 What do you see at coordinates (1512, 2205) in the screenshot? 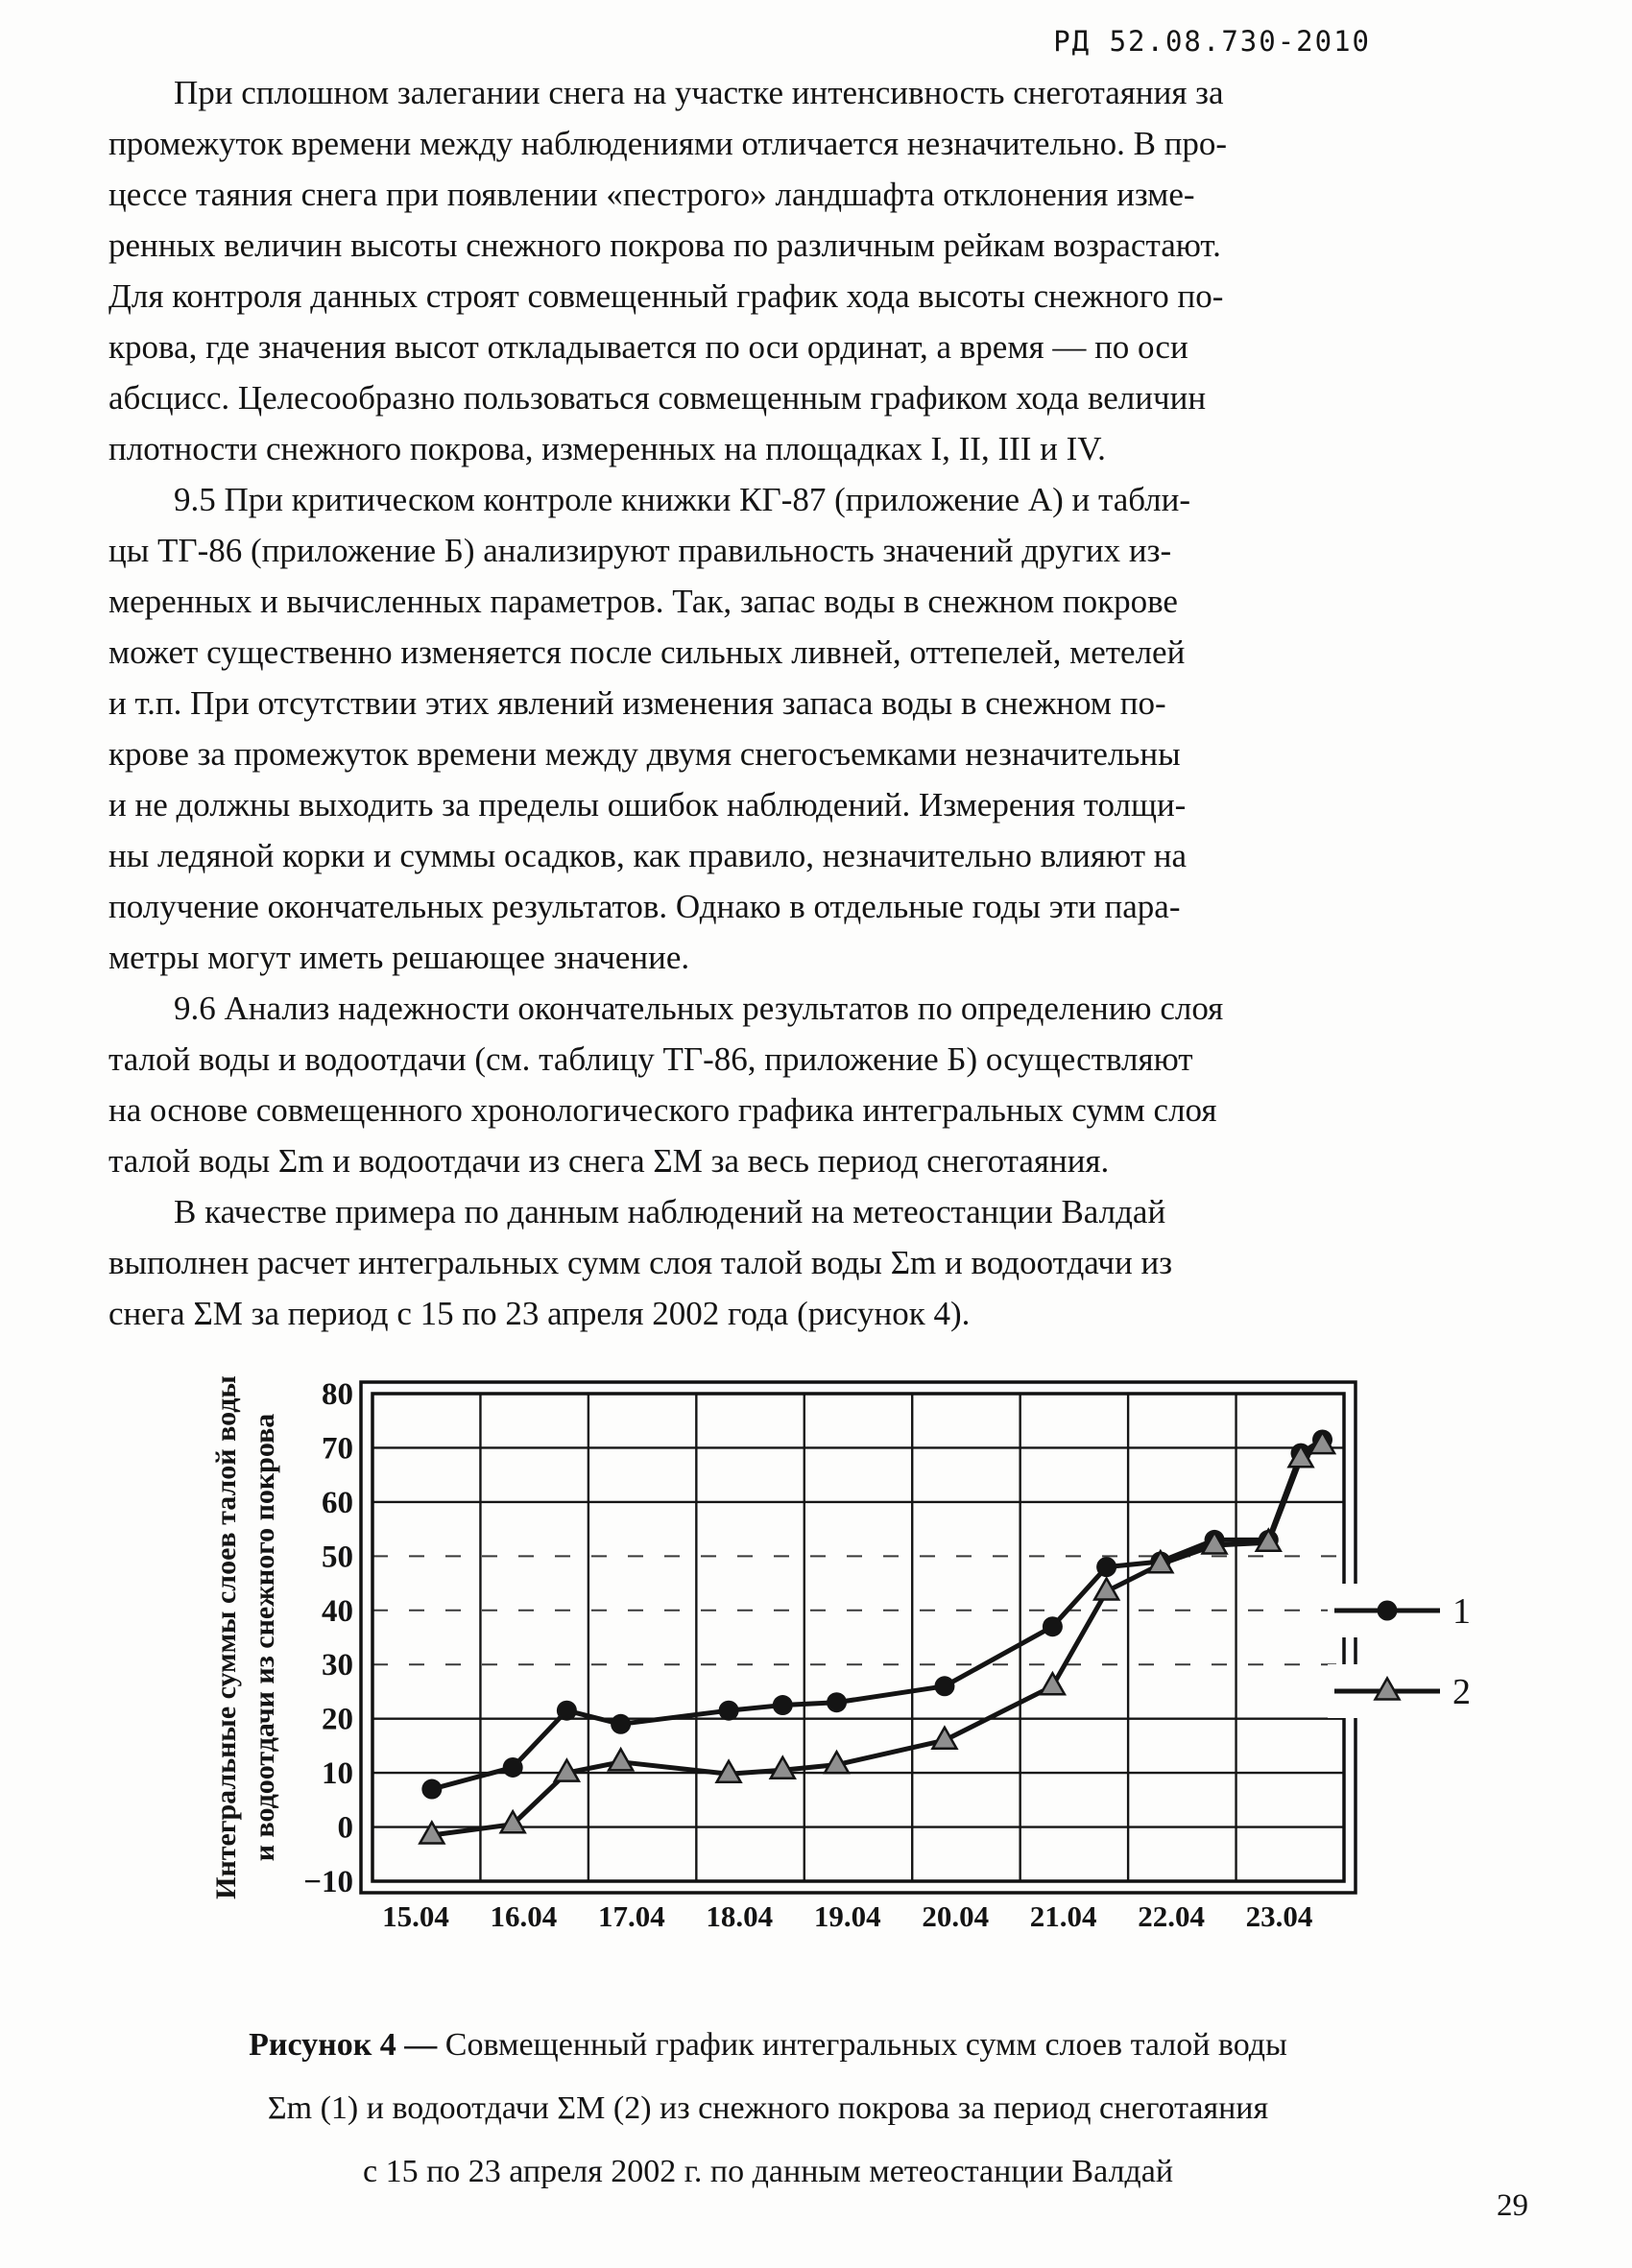
I see `page-number: 29` at bounding box center [1512, 2205].